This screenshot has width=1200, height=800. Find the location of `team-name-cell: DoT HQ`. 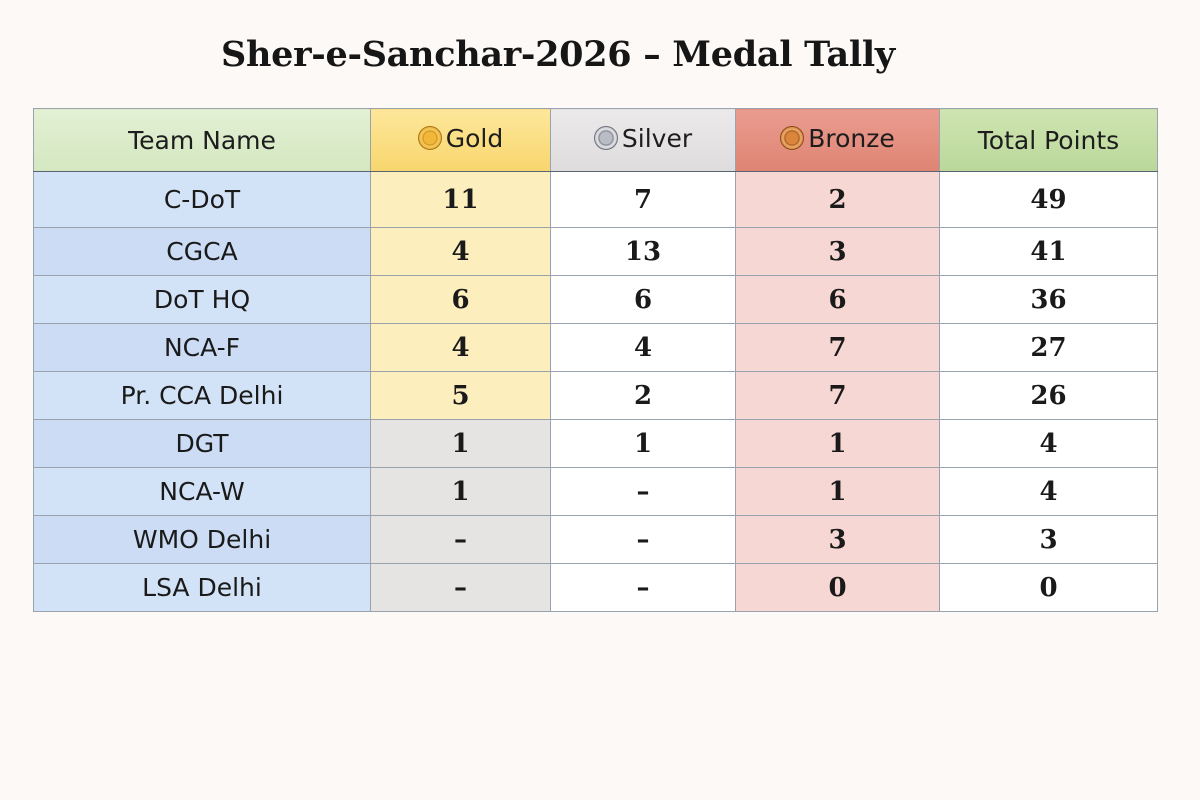

team-name-cell: DoT HQ is located at coordinates (202, 299).